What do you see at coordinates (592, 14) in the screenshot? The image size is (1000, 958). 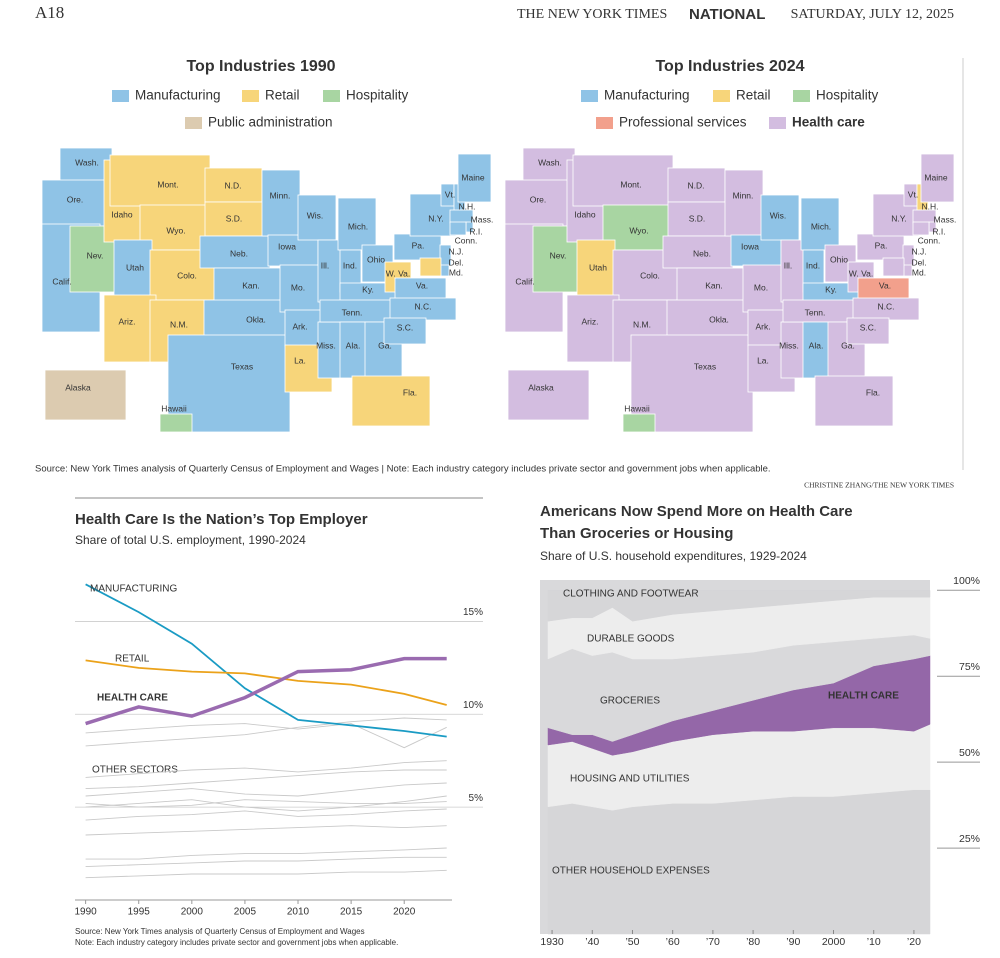 I see `masthead: THE NEW YORK TIMES` at bounding box center [592, 14].